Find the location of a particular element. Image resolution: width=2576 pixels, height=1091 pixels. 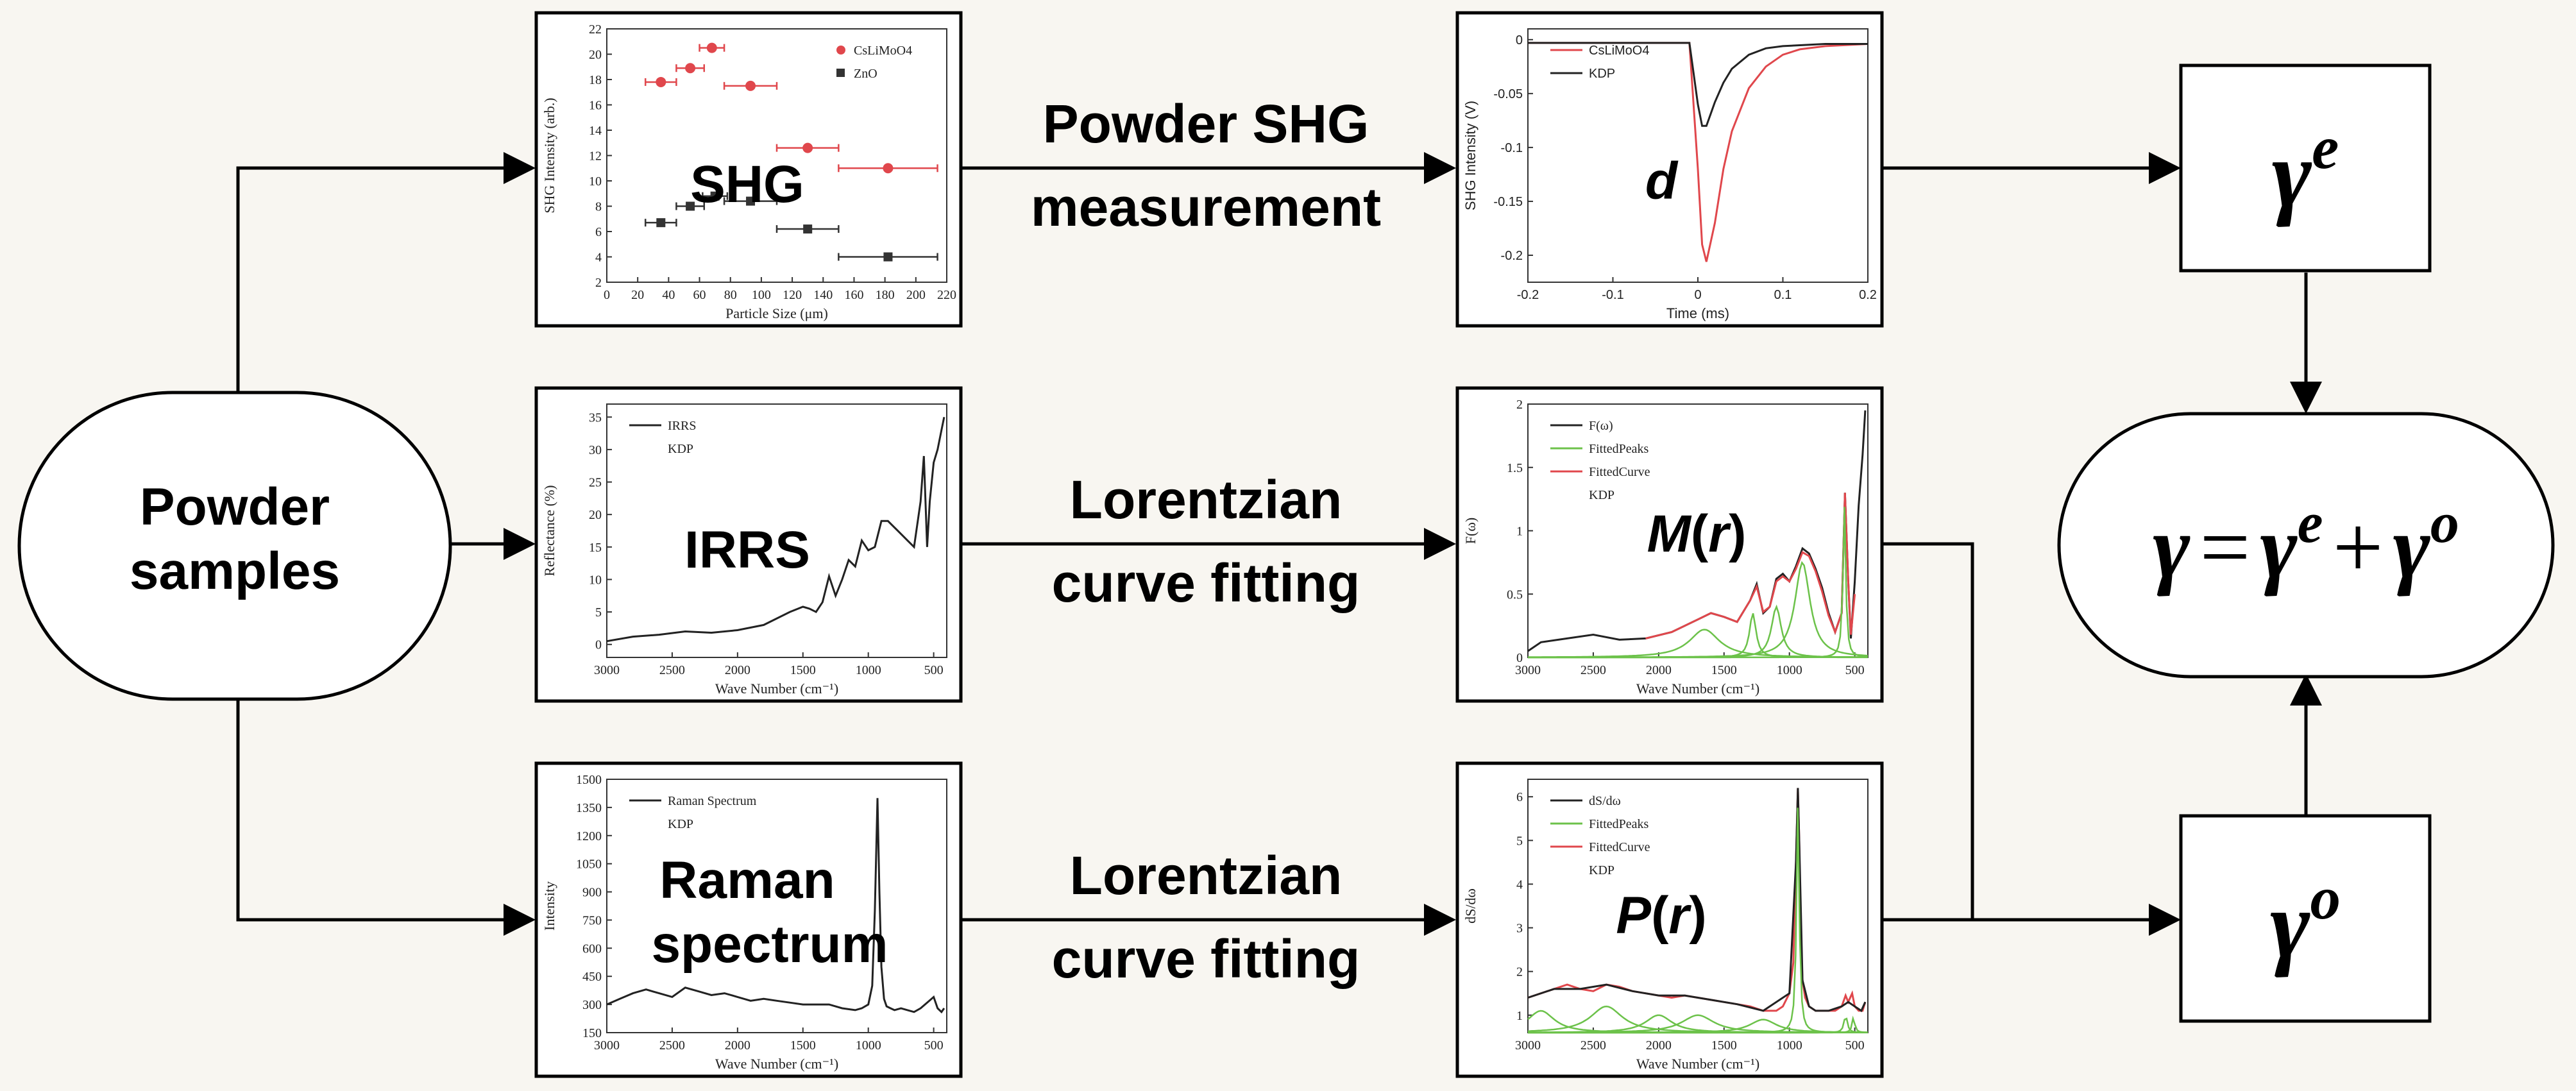

node-gamma-e: γe is located at coordinates (2305, 168).